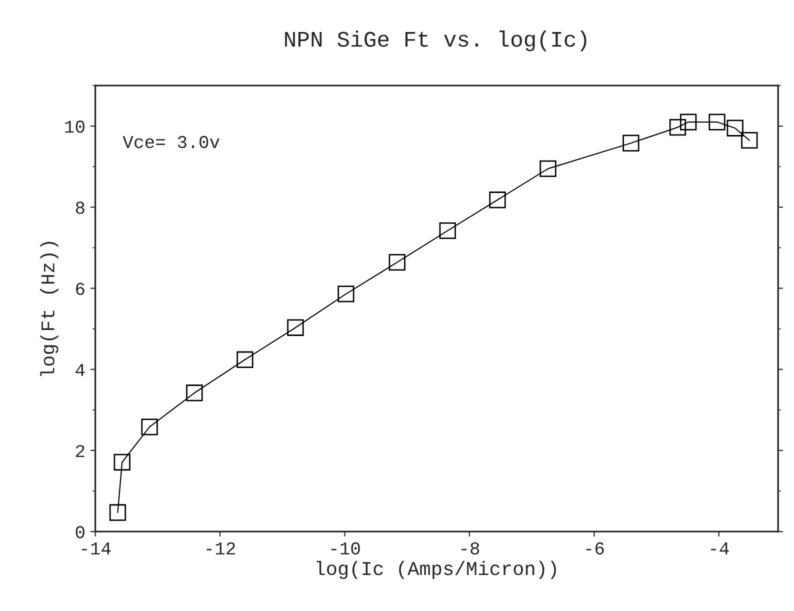 Image resolution: width=794 pixels, height=611 pixels. Describe the element at coordinates (80, 451) in the screenshot. I see `y-tick-label: 2` at that location.